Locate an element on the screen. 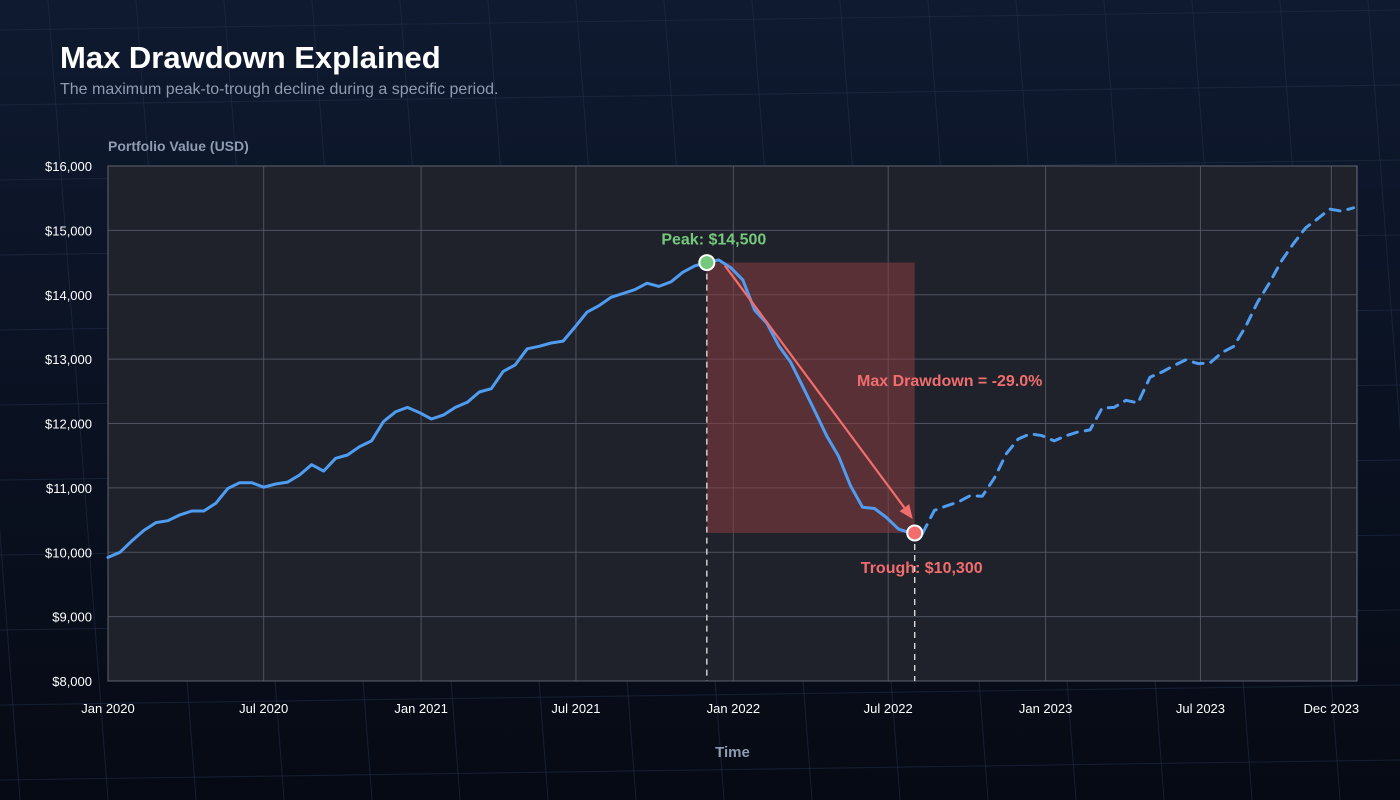 This screenshot has height=800, width=1400. x-tick-label: Jan 2023 is located at coordinates (1046, 708).